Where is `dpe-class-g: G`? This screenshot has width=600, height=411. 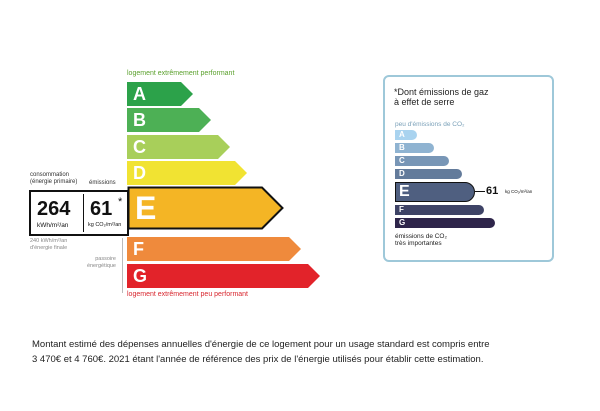 dpe-class-g: G is located at coordinates (223, 276).